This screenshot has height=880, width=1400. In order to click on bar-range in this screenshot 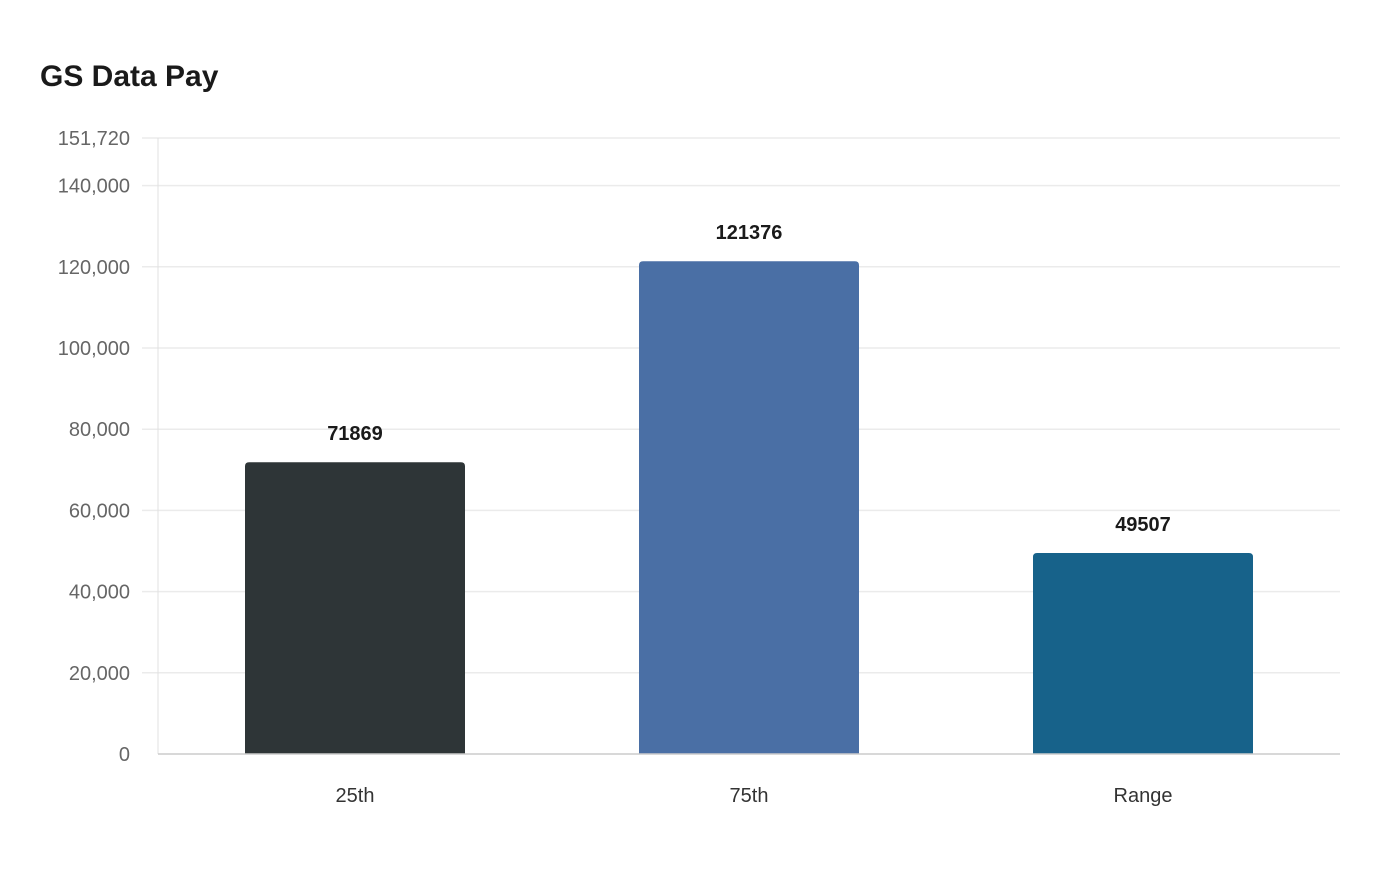, I will do `click(1143, 653)`.